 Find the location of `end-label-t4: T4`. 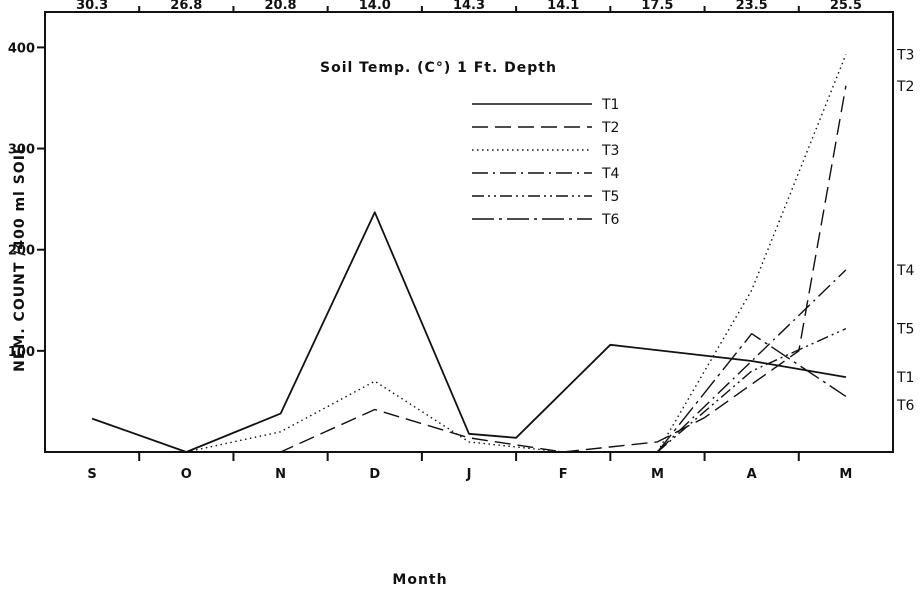

end-label-t4: T4 is located at coordinates (905, 271).